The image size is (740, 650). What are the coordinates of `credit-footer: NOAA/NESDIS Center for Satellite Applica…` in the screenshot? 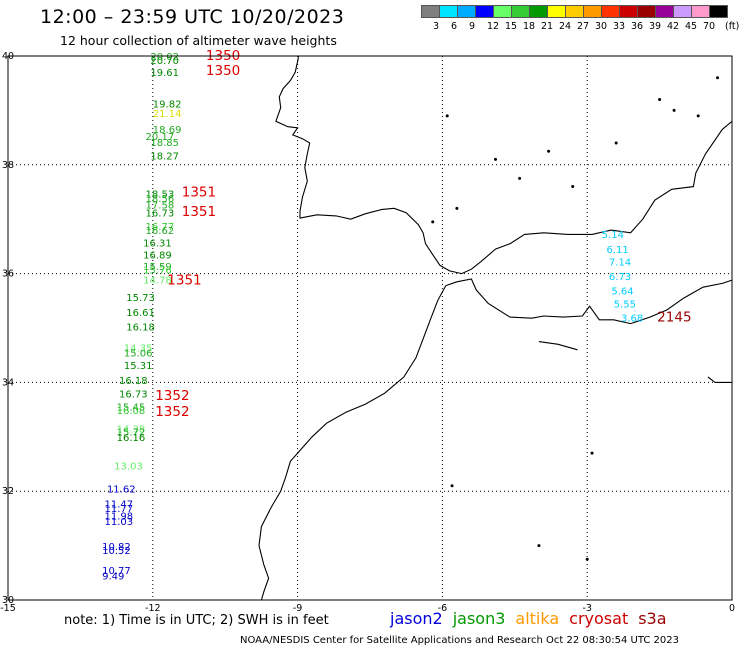 It's located at (459, 640).